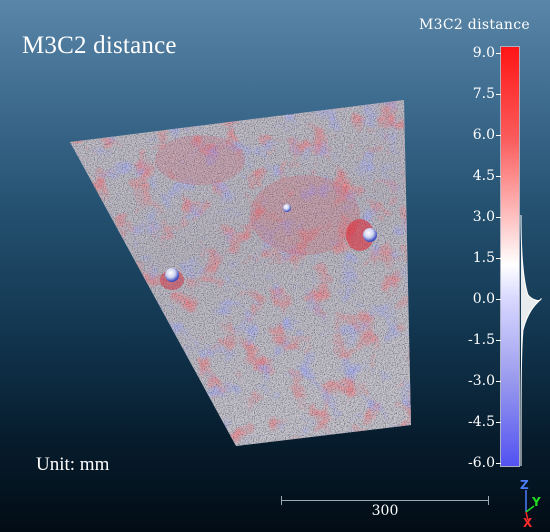 The height and width of the screenshot is (532, 550). I want to click on color-scale-tick-label: 3.0, so click(483, 217).